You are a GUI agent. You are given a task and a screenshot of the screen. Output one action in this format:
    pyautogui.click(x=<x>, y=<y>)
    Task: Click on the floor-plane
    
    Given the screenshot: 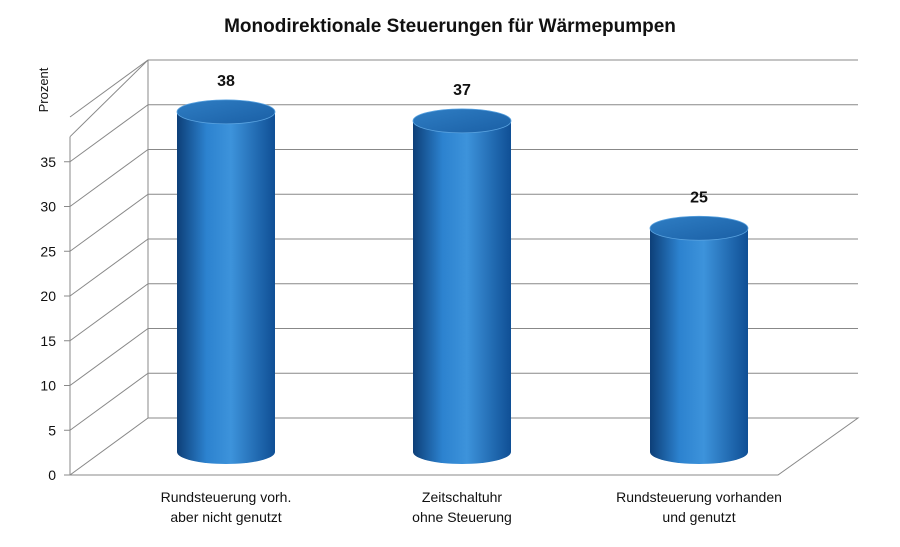 What is the action you would take?
    pyautogui.click(x=464, y=446)
    